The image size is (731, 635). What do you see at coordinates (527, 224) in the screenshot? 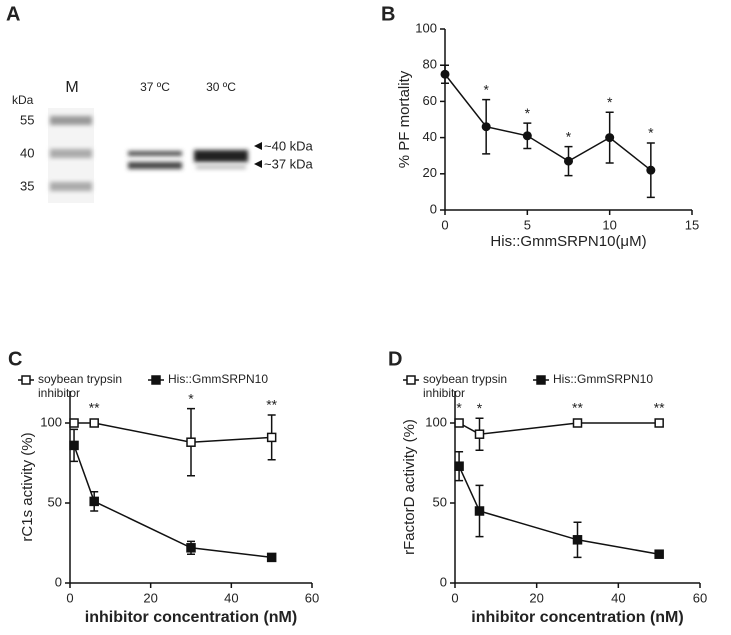
I see `x-tick-label: 5` at bounding box center [527, 224].